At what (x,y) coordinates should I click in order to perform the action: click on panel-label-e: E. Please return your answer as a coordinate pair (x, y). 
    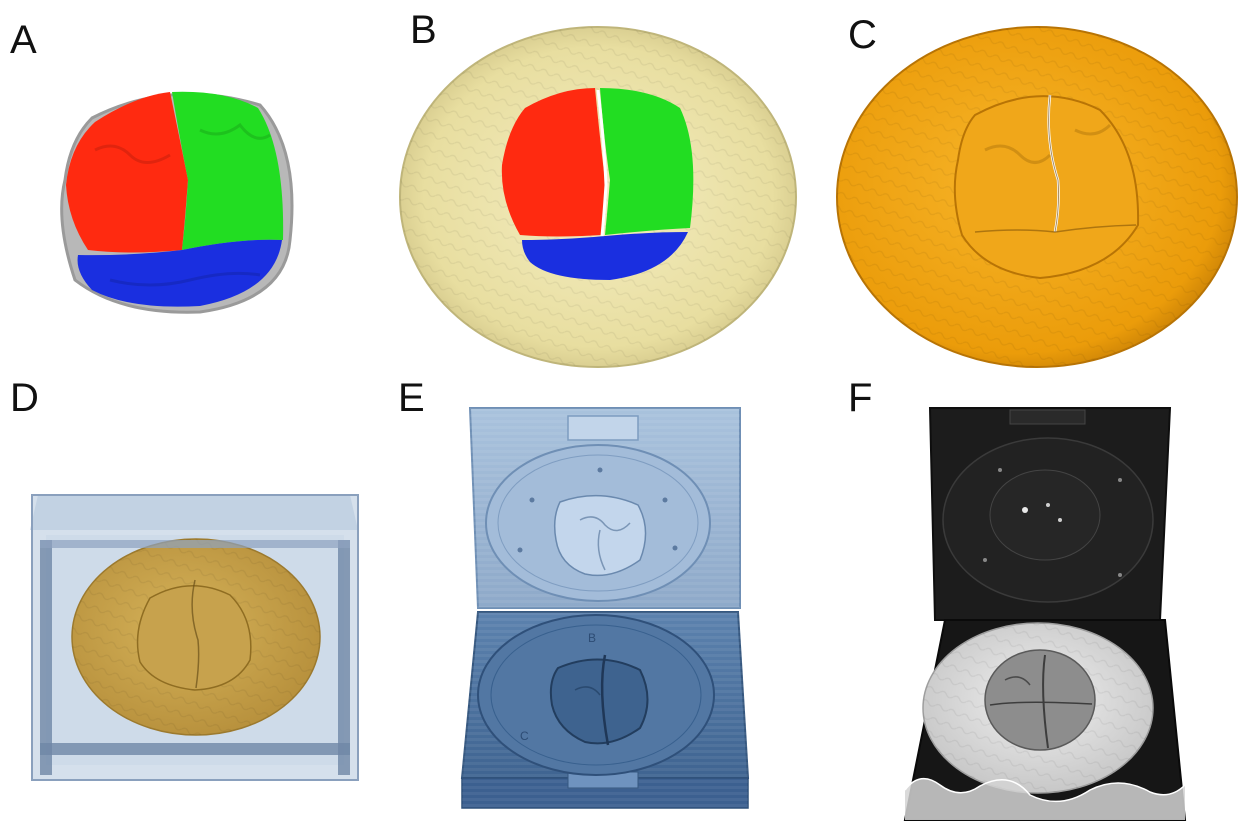
    Looking at the image, I should click on (411, 398).